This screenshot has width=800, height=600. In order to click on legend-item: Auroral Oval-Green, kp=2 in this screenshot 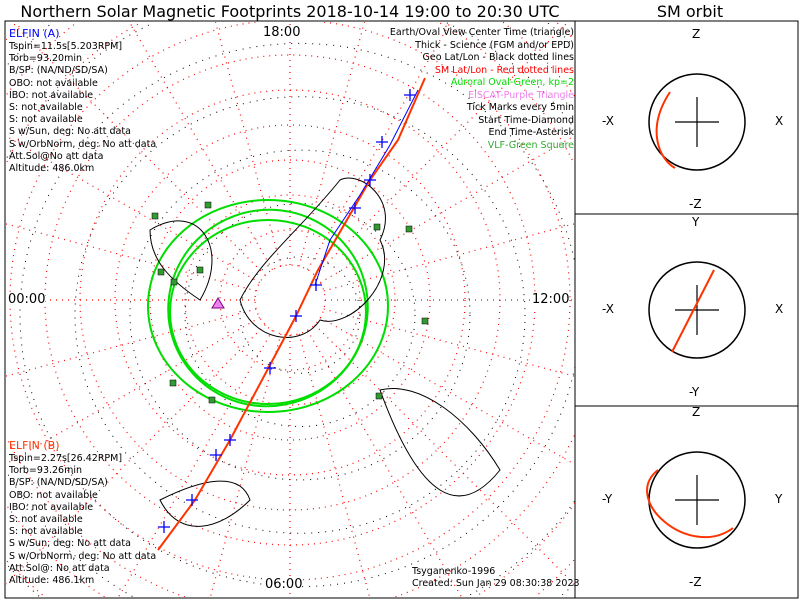, I will do `click(512, 82)`.